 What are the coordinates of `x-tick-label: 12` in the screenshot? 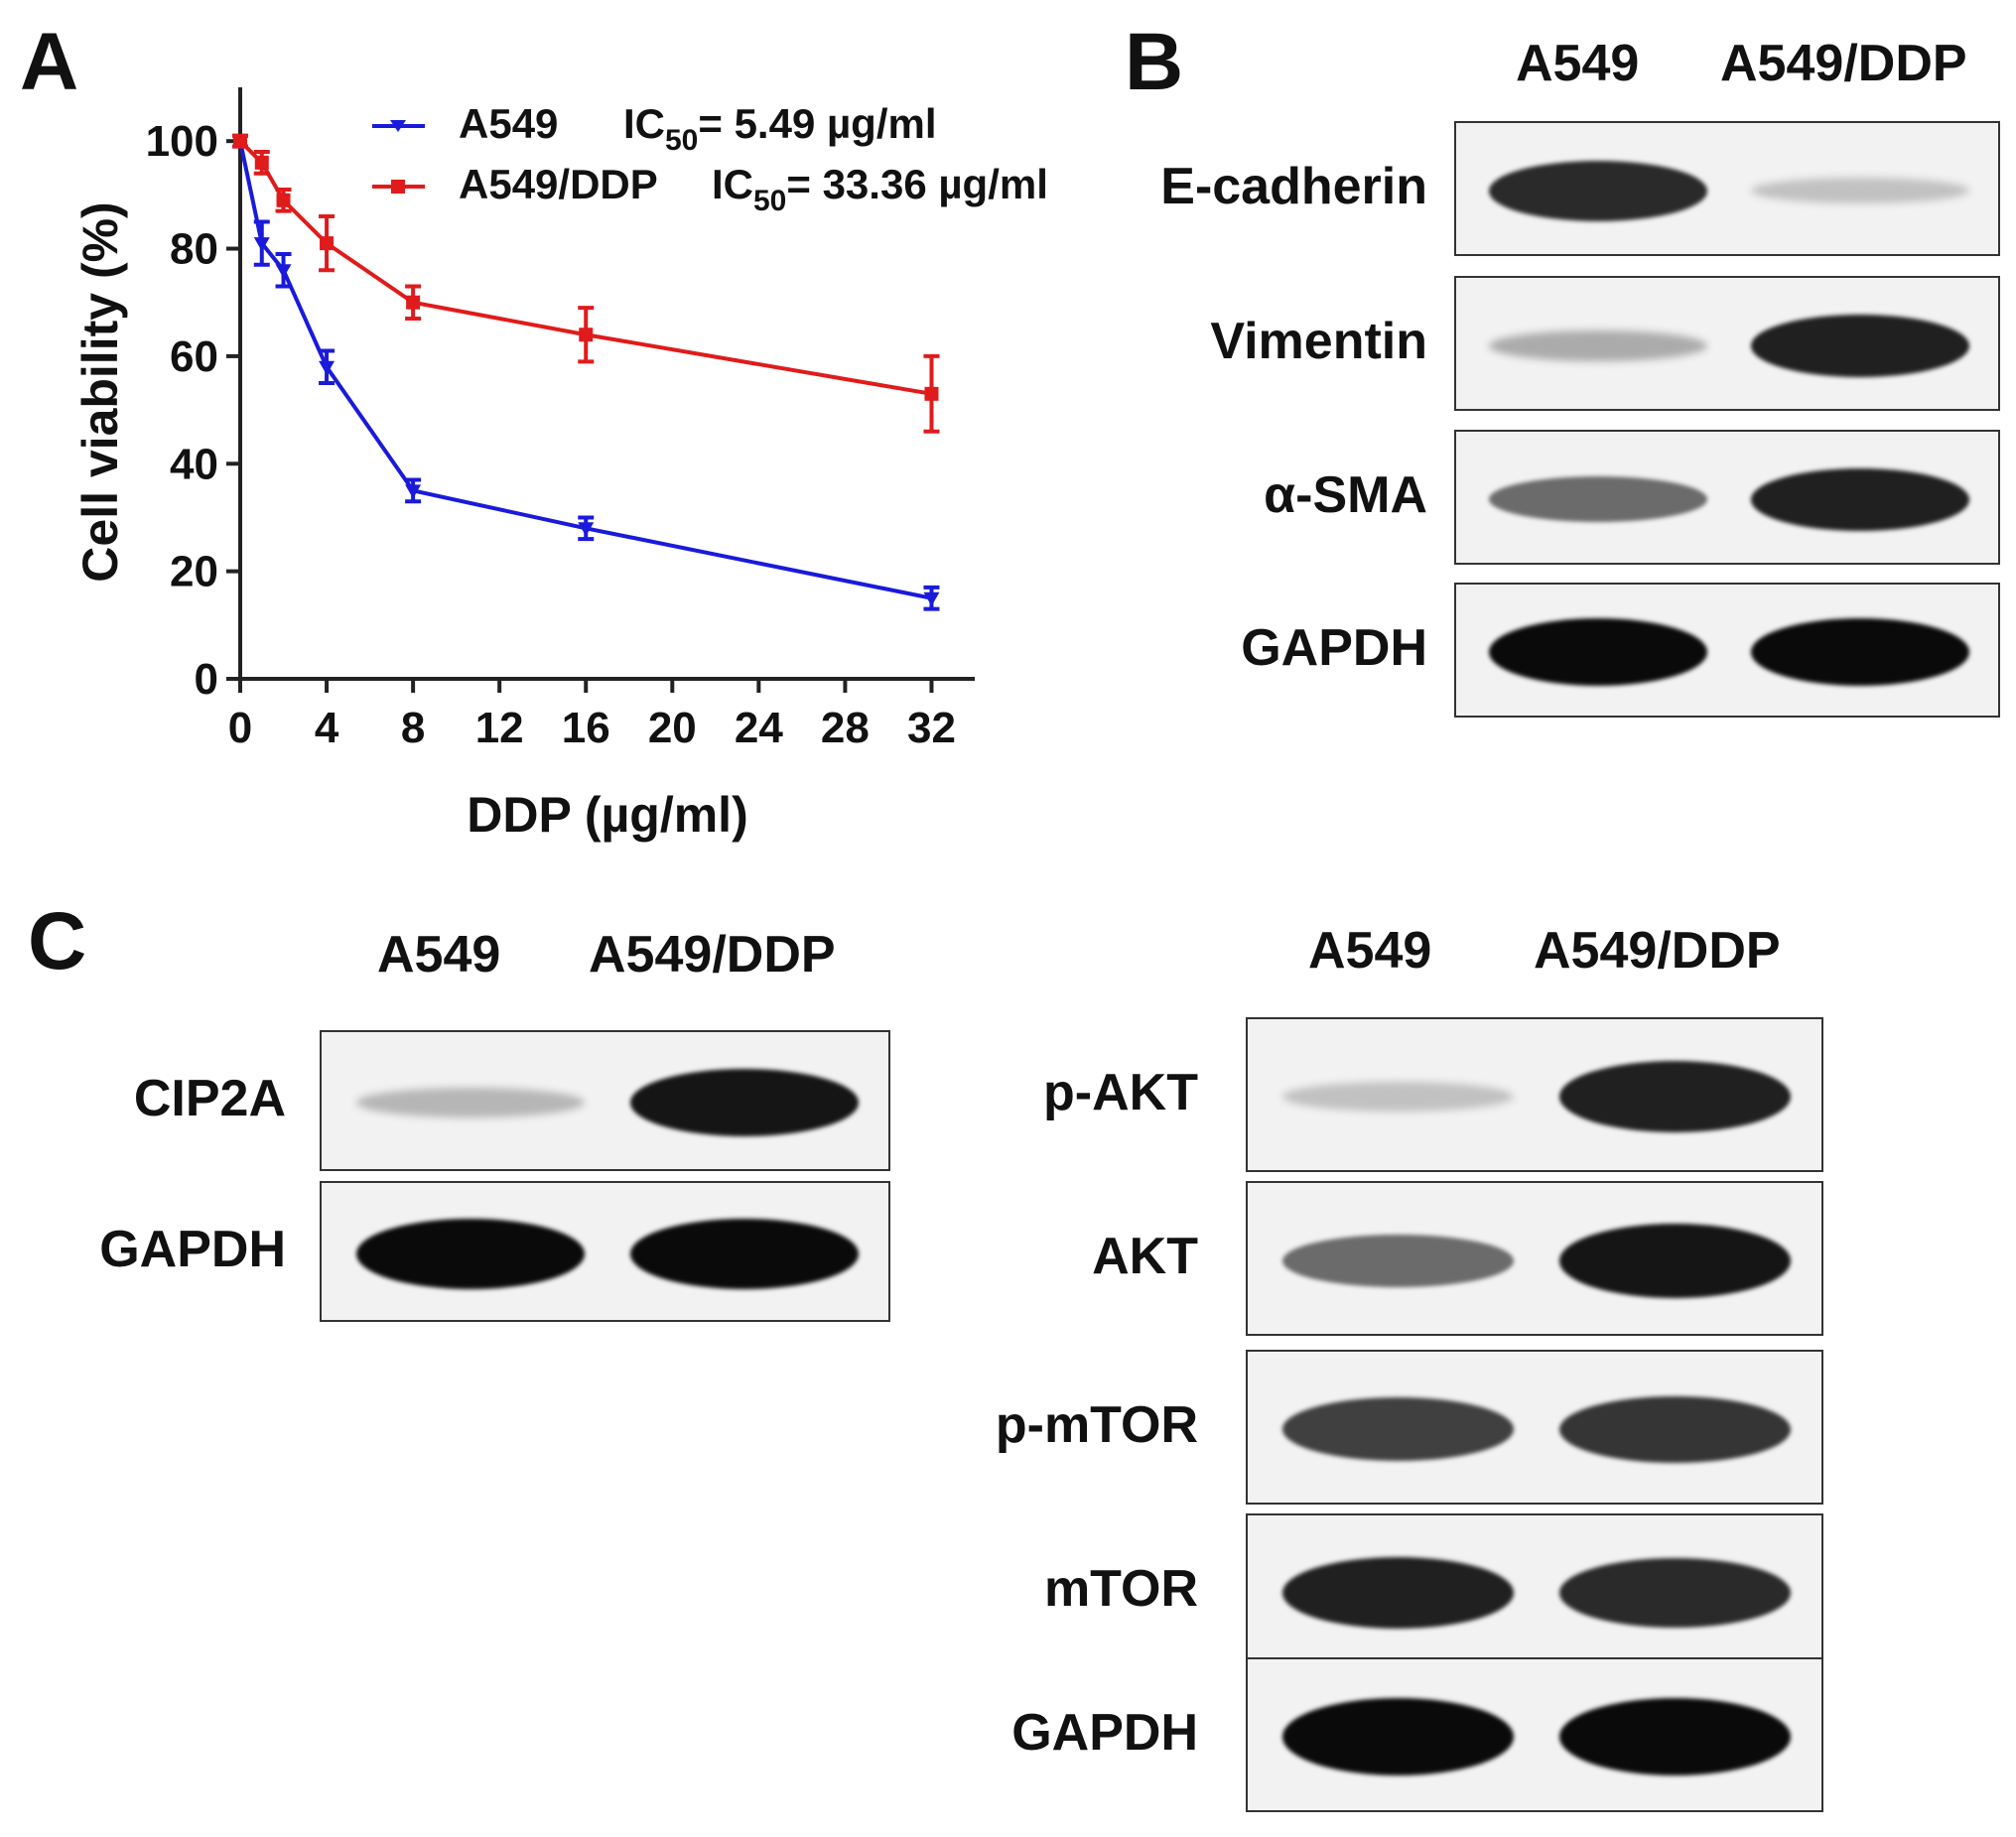 It's located at (500, 728).